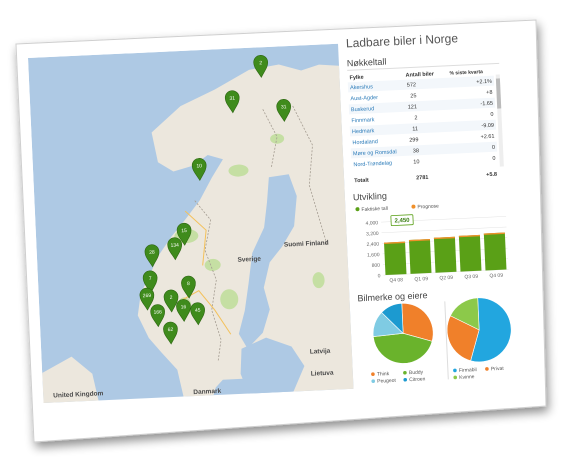  What do you see at coordinates (70, 379) in the screenshot?
I see `land-uk` at bounding box center [70, 379].